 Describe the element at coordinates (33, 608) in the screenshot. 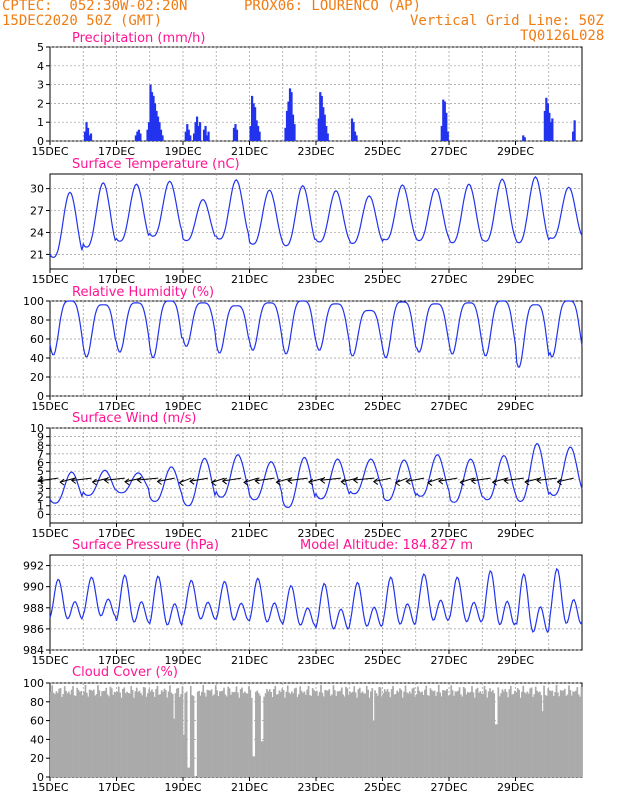

I see `pres-ytick-label: 988` at that location.